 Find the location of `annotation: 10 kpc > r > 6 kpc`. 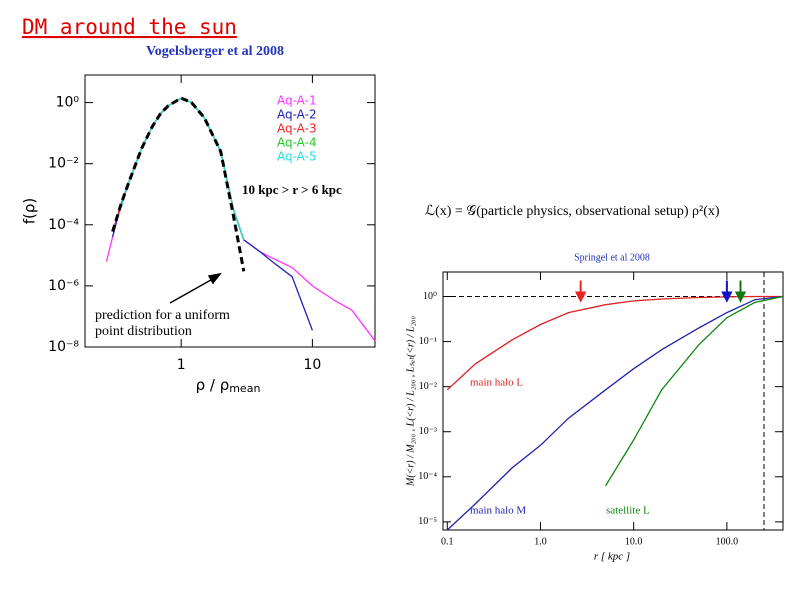

annotation: 10 kpc > r > 6 kpc is located at coordinates (292, 189).